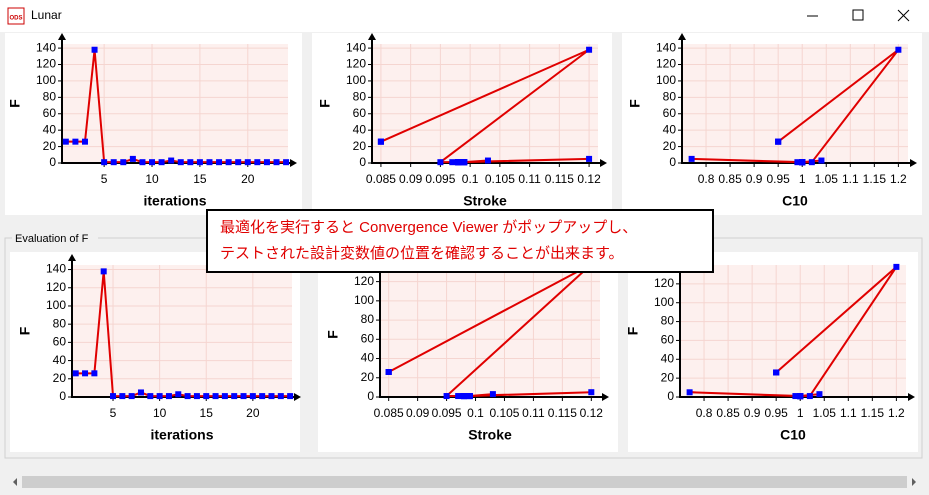 This screenshot has width=929, height=495. What do you see at coordinates (704, 413) in the screenshot?
I see `x-tick-label: 0.8` at bounding box center [704, 413].